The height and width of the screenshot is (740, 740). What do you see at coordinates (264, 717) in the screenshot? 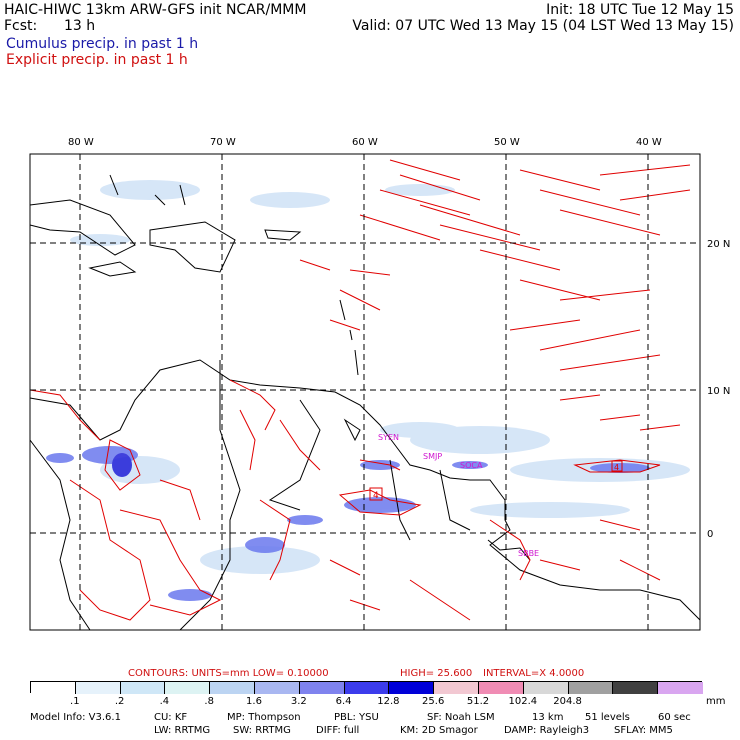
I see `model-info-mp: MP: Thompson` at bounding box center [264, 717].